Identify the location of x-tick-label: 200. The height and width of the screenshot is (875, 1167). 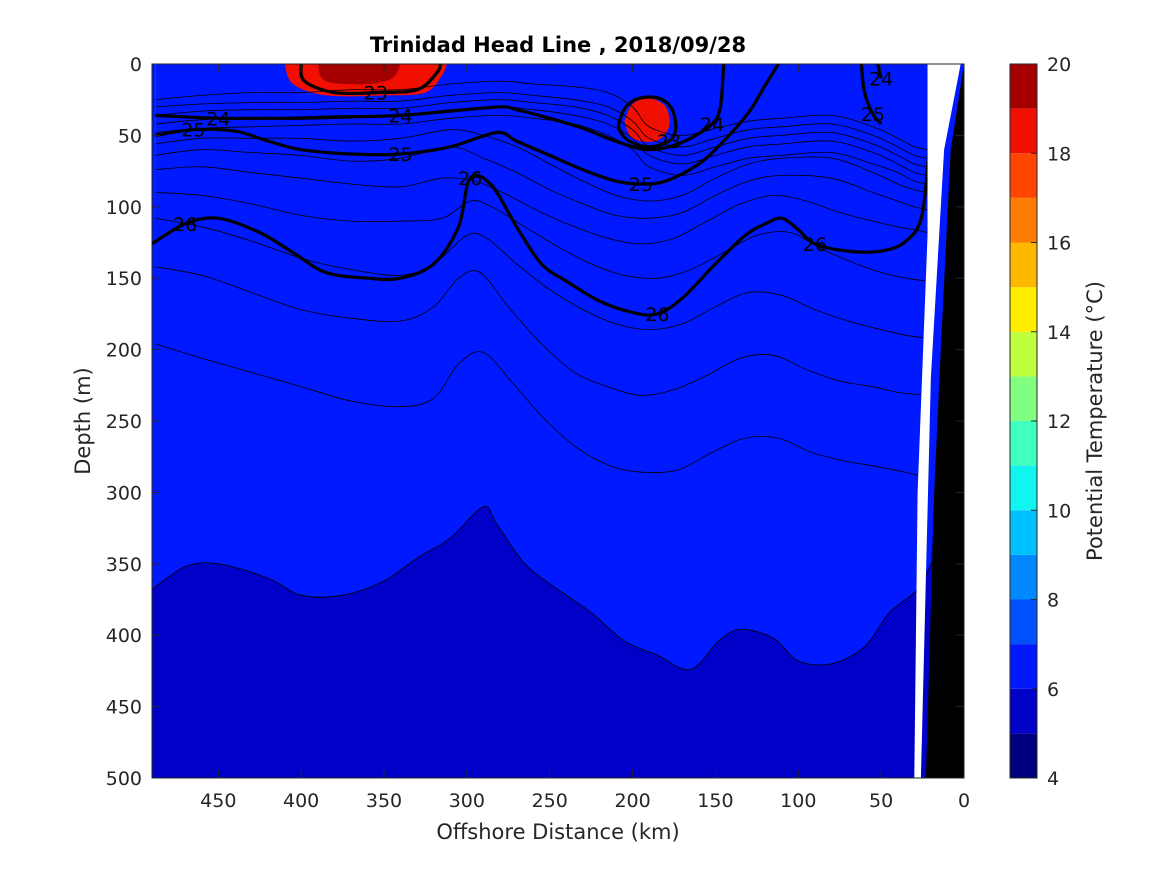
(632, 801).